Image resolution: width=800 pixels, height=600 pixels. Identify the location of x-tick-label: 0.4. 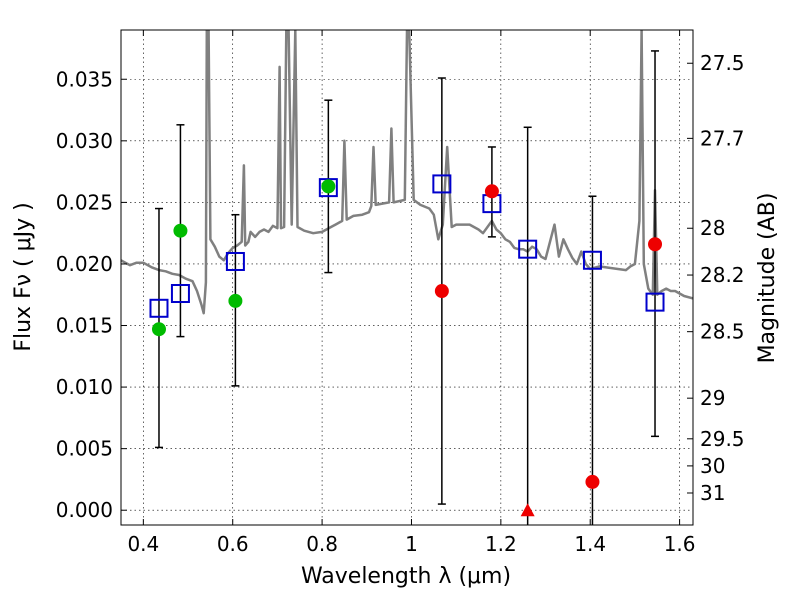
(143, 544).